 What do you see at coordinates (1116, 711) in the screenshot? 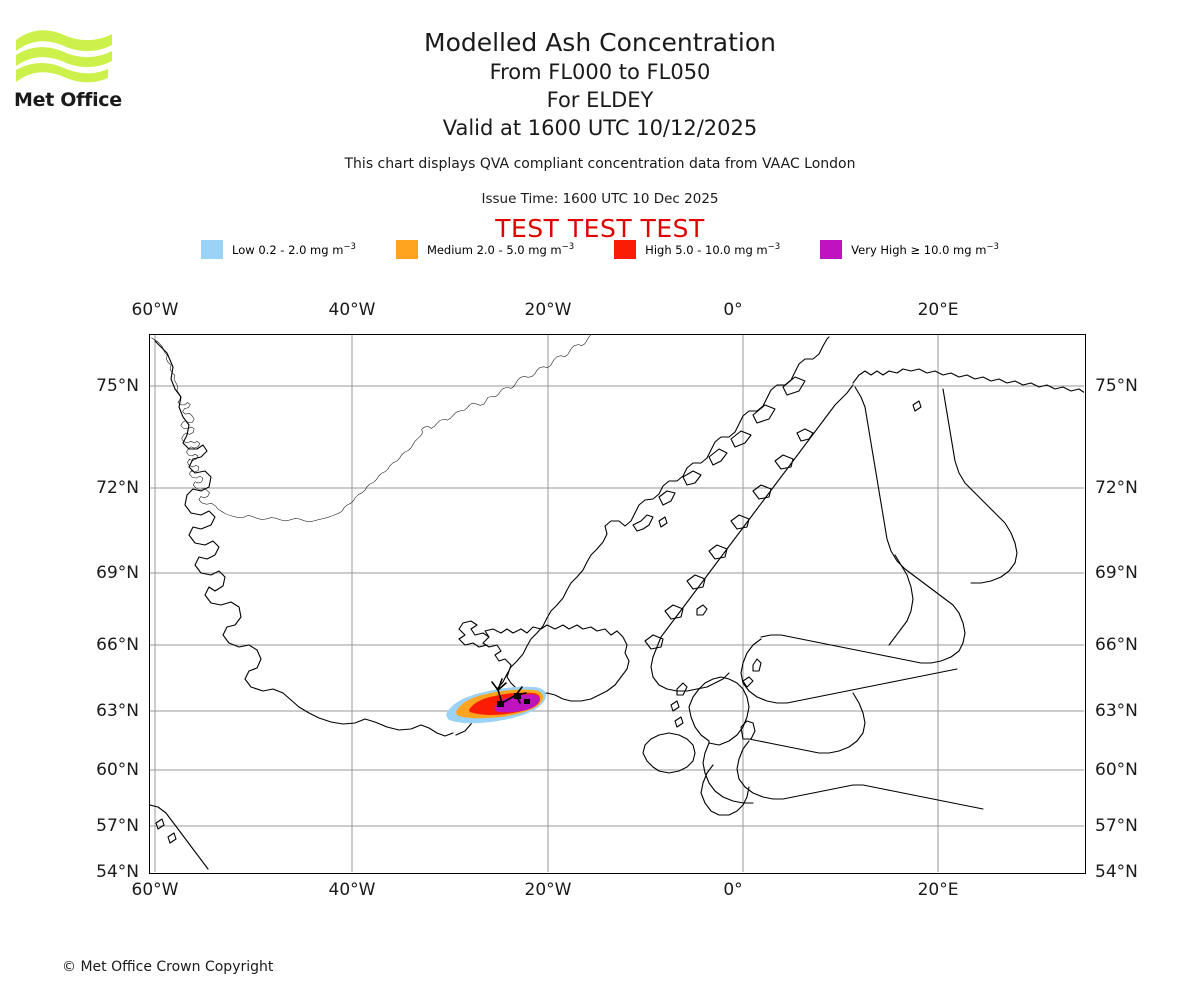
I see `lat-tick-right-63: 63°N` at bounding box center [1116, 711].